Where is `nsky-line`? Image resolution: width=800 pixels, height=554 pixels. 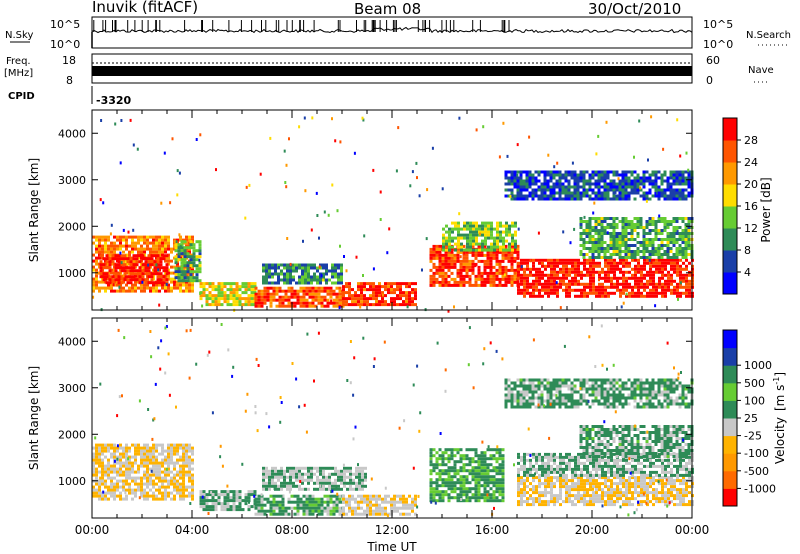
nsky-line is located at coordinates (392, 30).